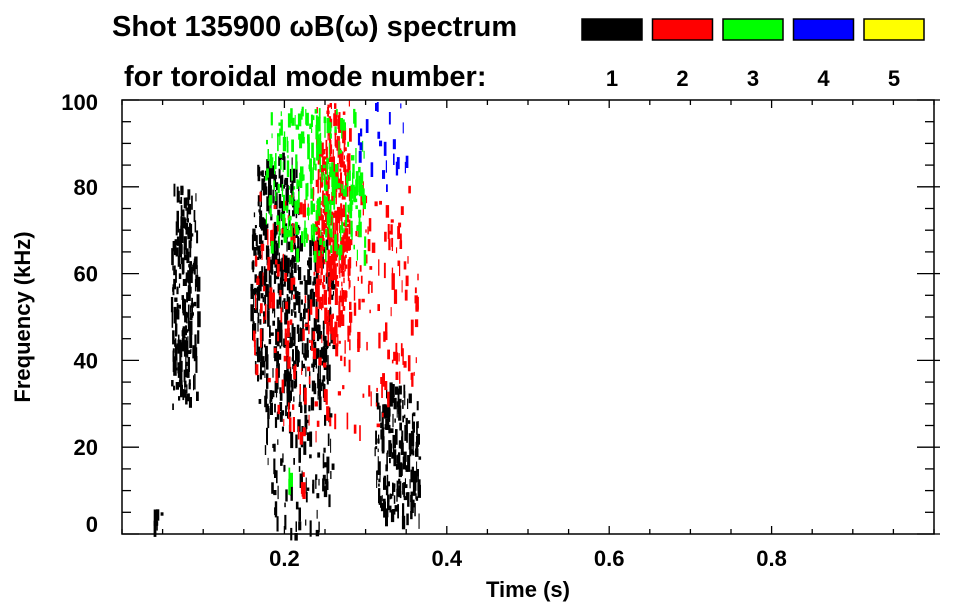 The image size is (963, 615). I want to click on y-axis-label: Frequency (kHz), so click(22, 316).